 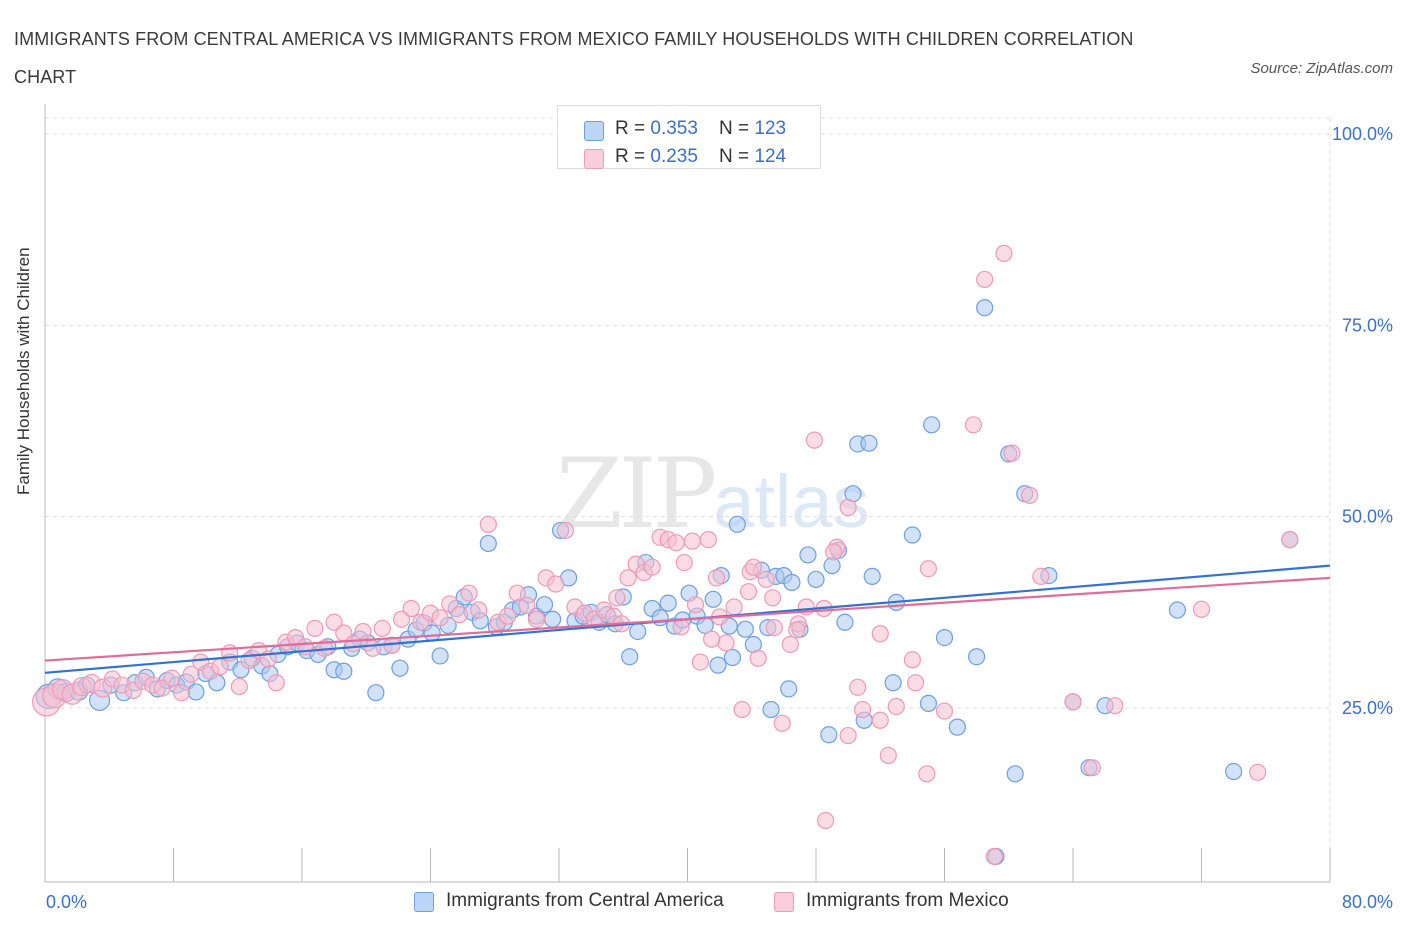 What do you see at coordinates (633, 128) in the screenshot?
I see `r-label: R =` at bounding box center [633, 128].